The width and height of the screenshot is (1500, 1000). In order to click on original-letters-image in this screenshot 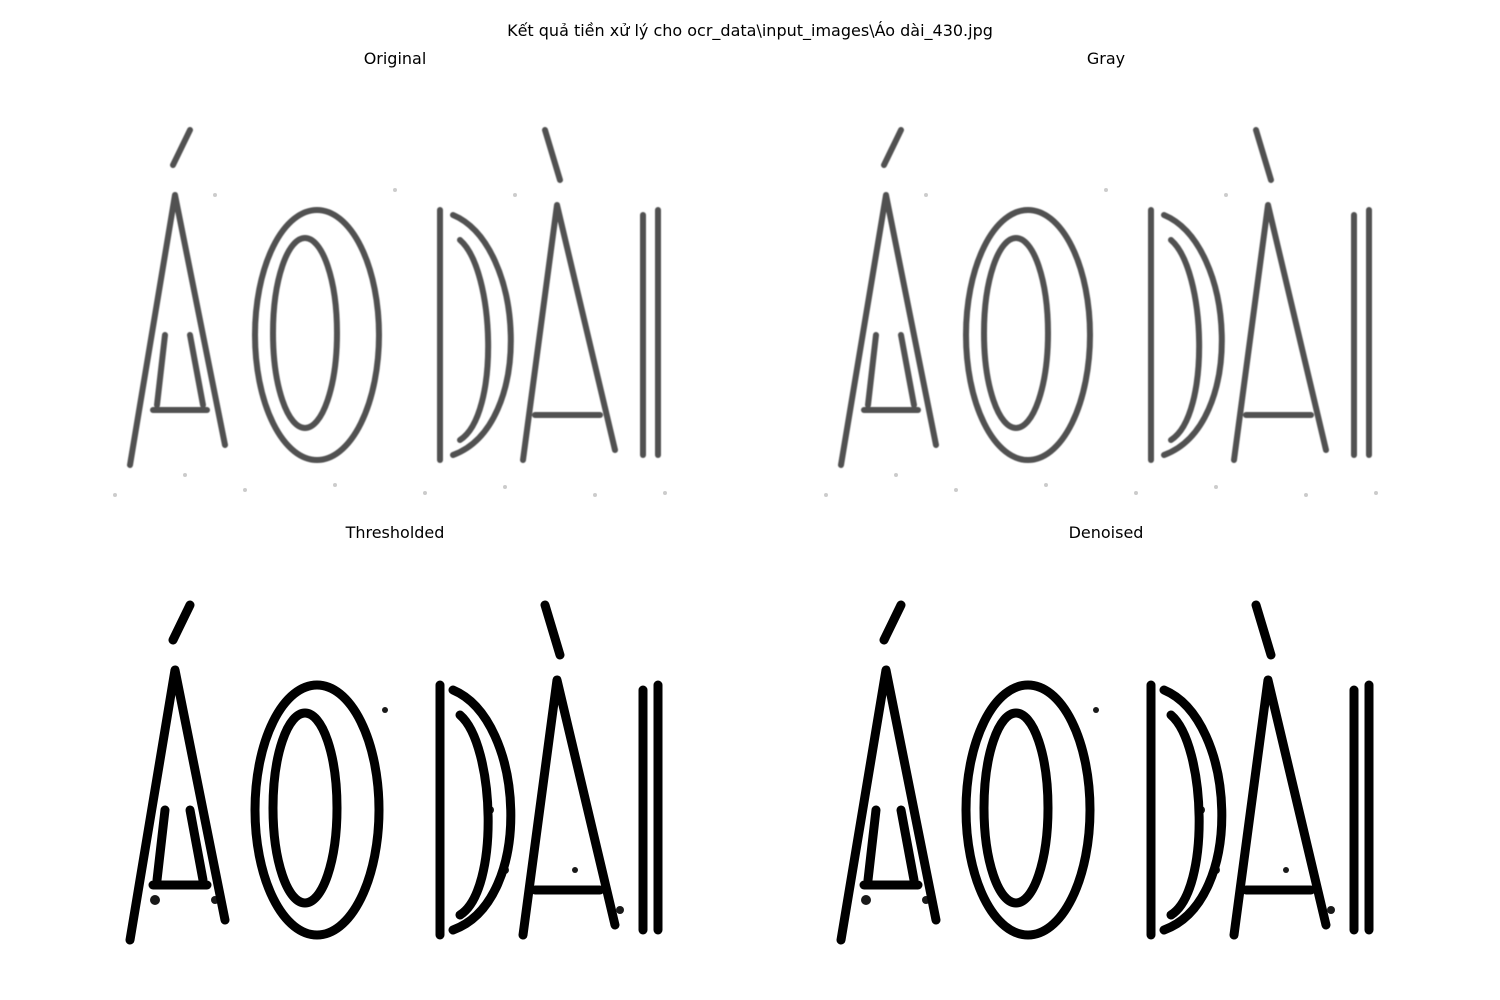, I will do `click(390, 312)`.